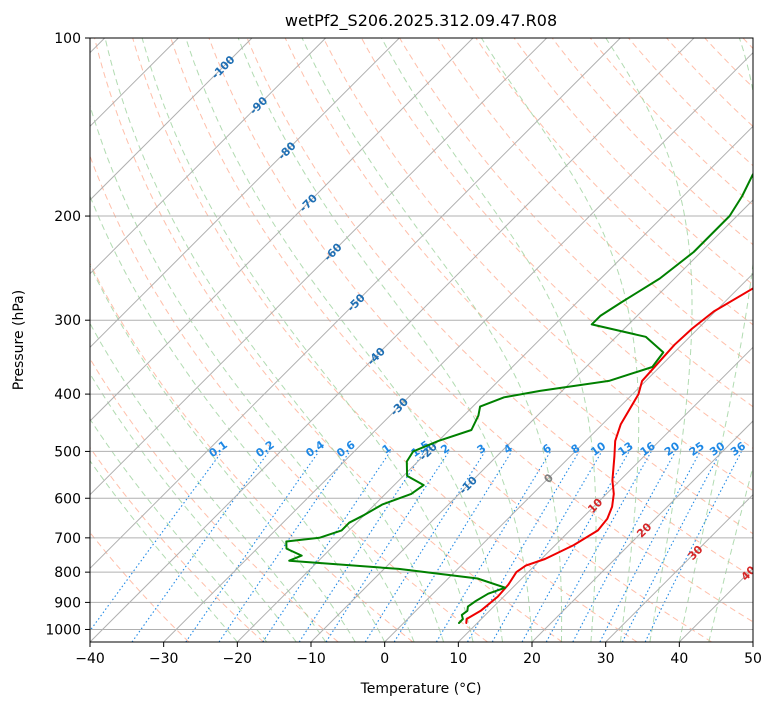  Describe the element at coordinates (67, 452) in the screenshot. I see `y-tick-label: 500` at that location.